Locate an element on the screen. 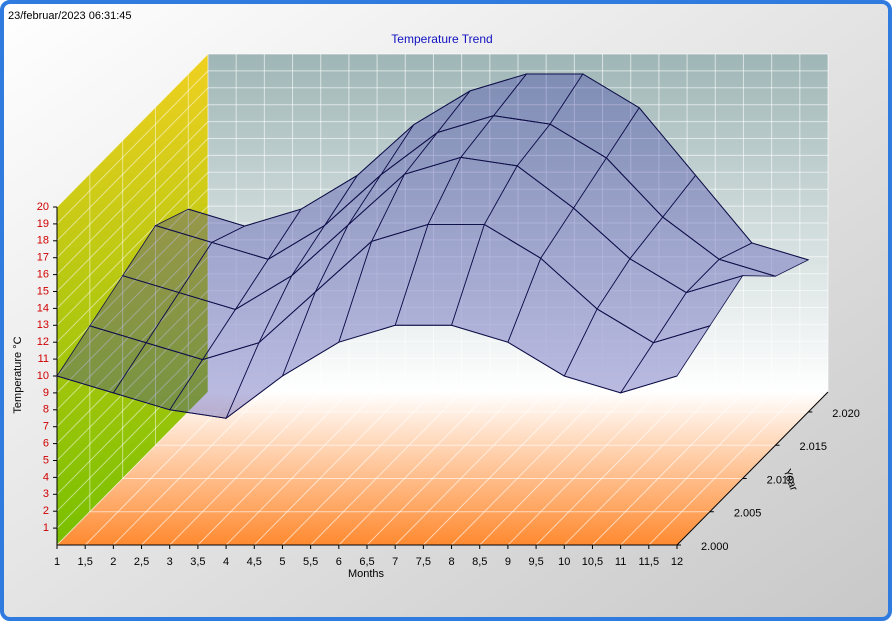  x-tick-label: 5 is located at coordinates (282, 562).